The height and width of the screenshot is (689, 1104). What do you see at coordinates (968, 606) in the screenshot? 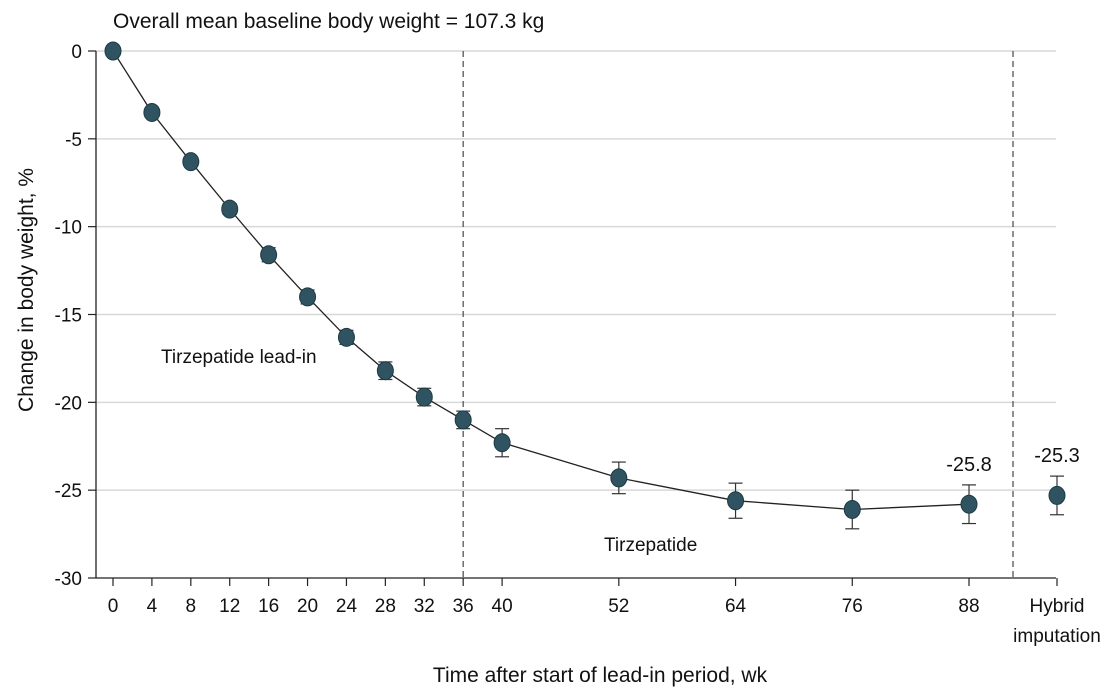
I see `x-tick-label-88: 88` at bounding box center [968, 606].